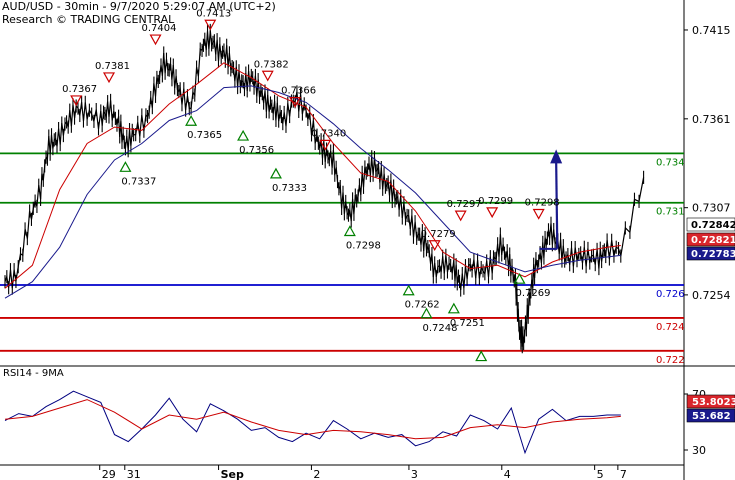  I want to click on level-label: 0.731, so click(670, 212).